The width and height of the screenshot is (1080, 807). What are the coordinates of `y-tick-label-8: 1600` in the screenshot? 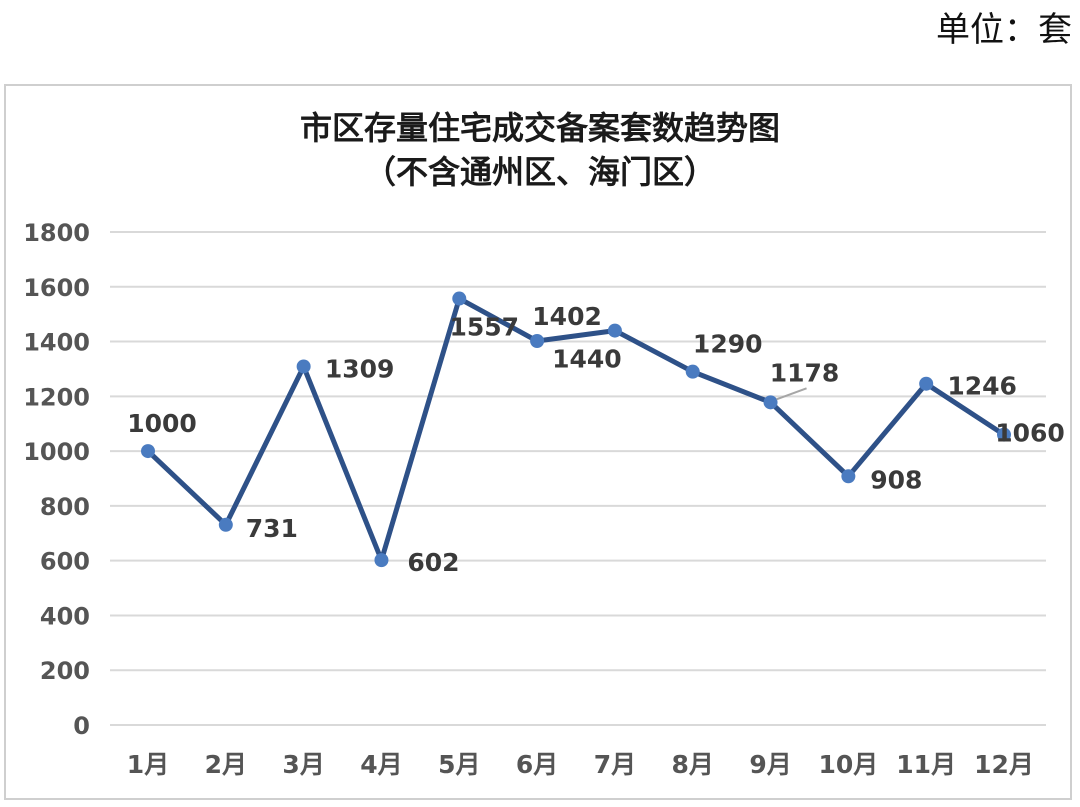 It's located at (56, 288).